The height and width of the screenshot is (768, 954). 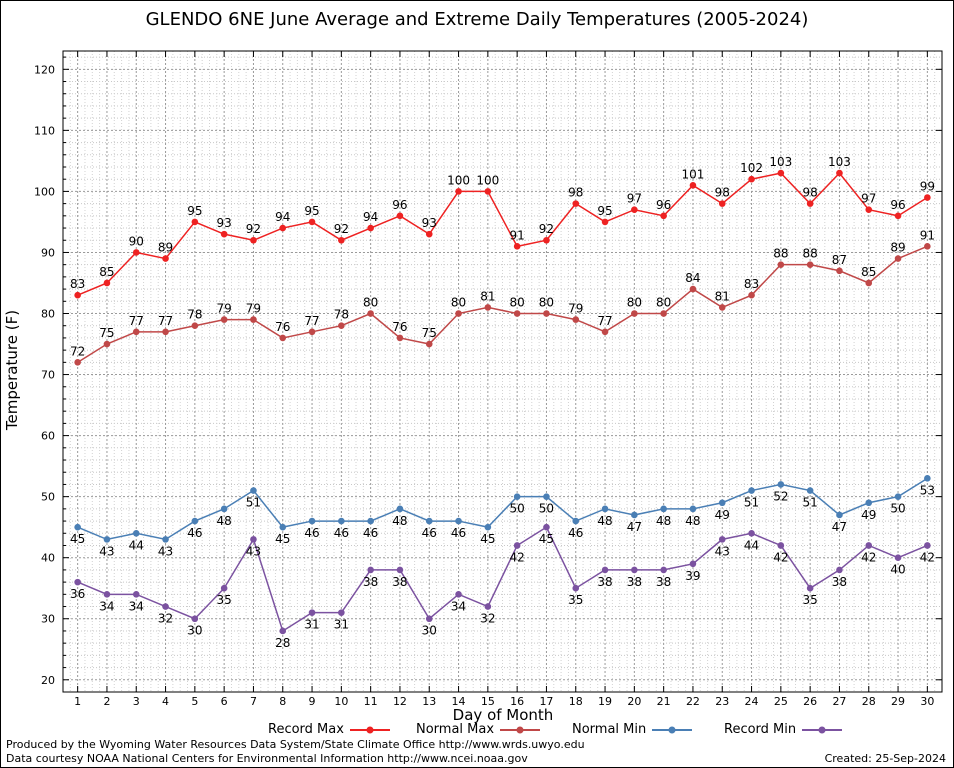 What do you see at coordinates (165, 701) in the screenshot?
I see `x-tick-label: 4` at bounding box center [165, 701].